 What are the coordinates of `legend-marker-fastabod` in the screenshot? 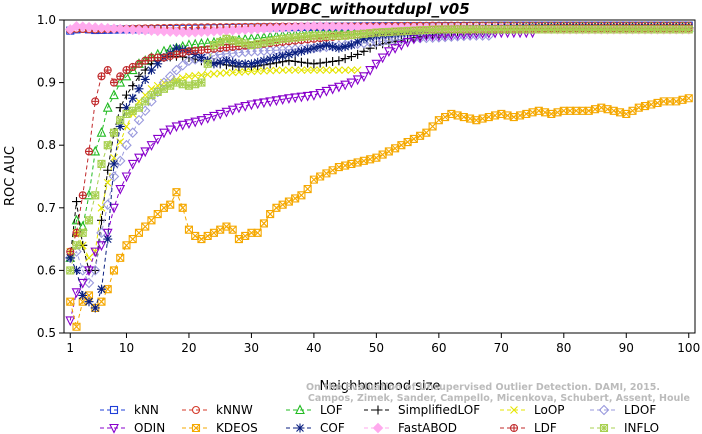 It's located at (378, 428).